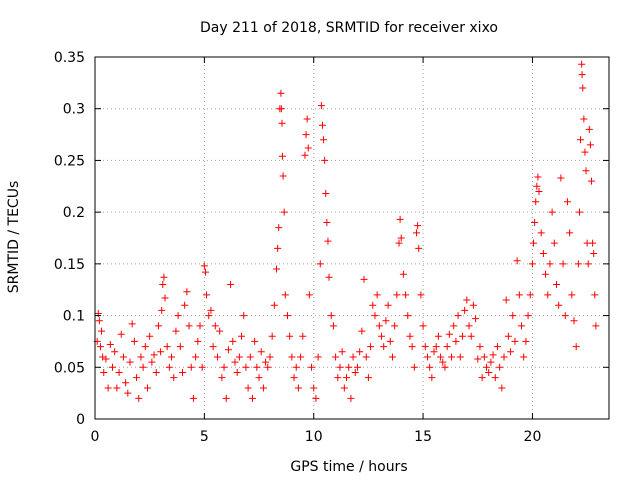 This screenshot has height=480, width=640. Describe the element at coordinates (314, 437) in the screenshot. I see `x-tick-label: 10` at that location.